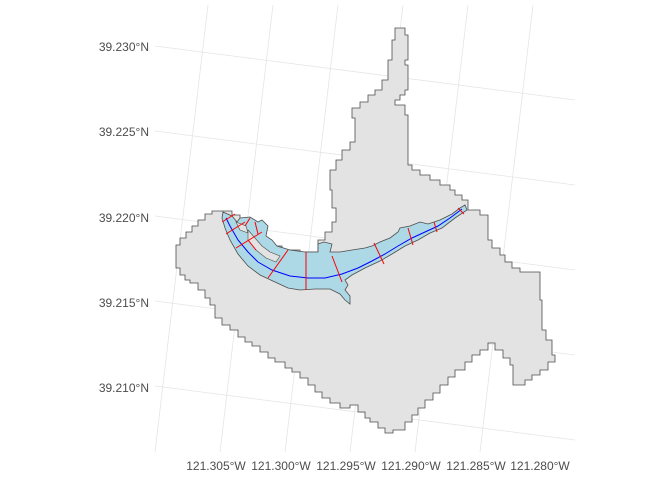  Describe the element at coordinates (124, 47) in the screenshot. I see `y-tick-label: 39.230°N` at that location.